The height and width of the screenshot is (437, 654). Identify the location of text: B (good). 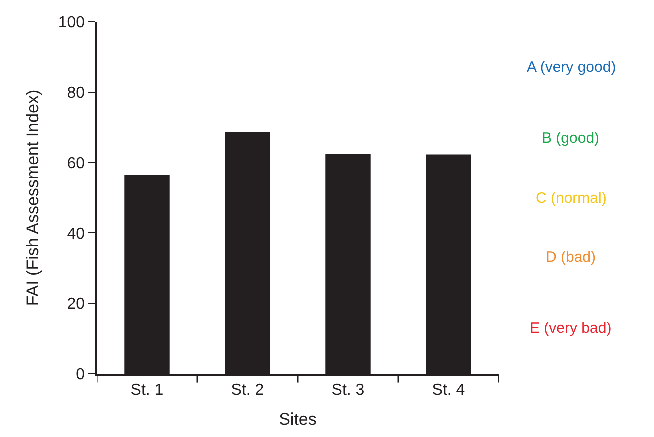
(571, 138).